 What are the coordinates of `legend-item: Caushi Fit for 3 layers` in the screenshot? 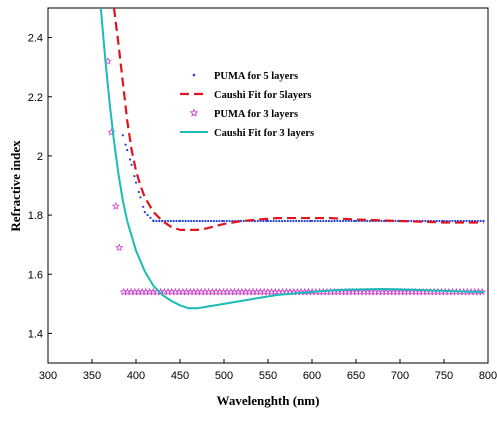 It's located at (247, 133).